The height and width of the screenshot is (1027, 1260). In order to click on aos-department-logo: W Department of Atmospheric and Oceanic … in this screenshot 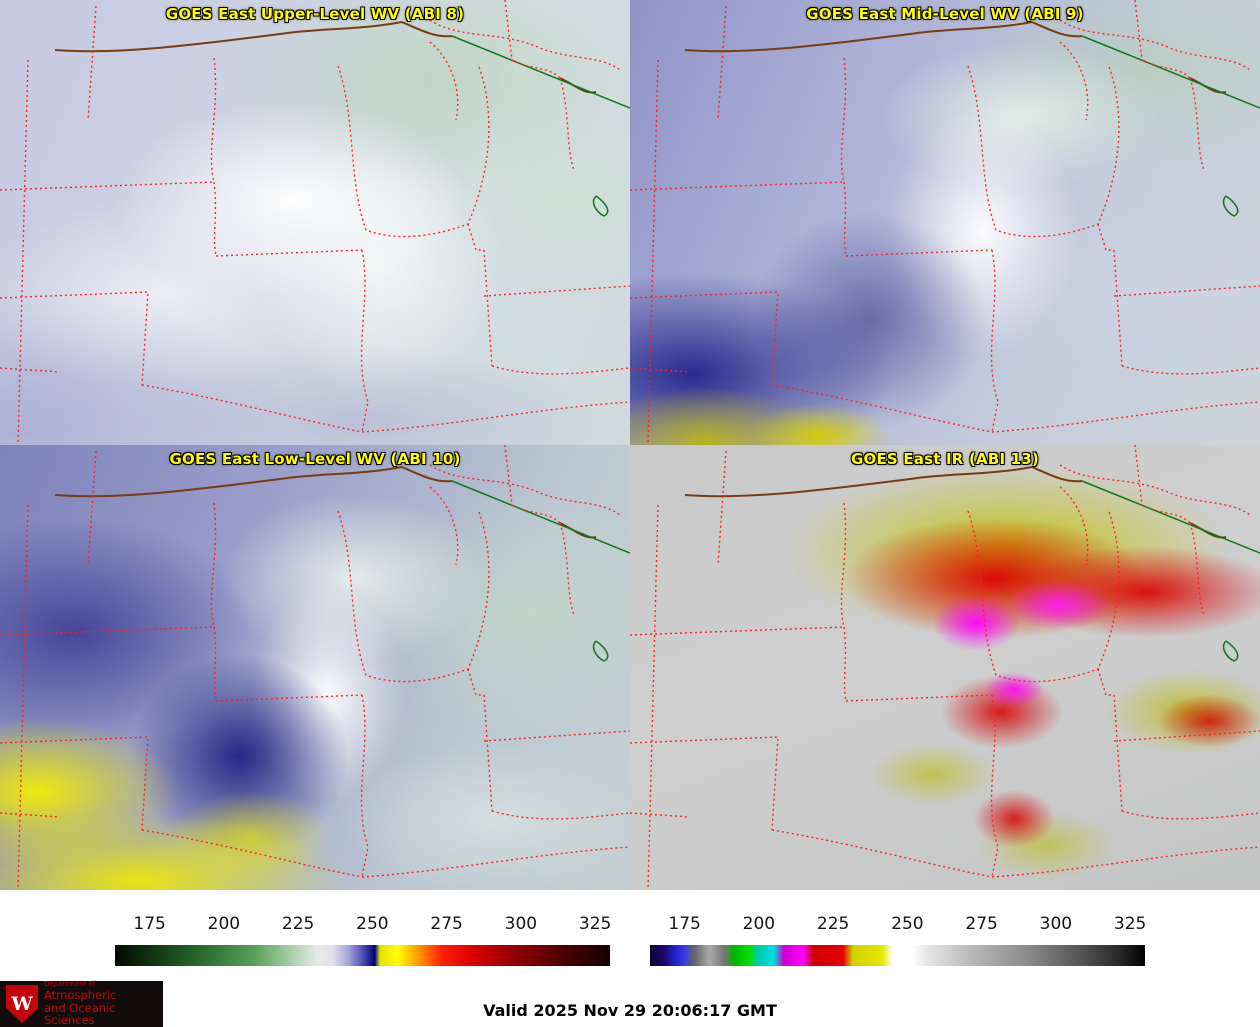, I will do `click(81, 1004)`.